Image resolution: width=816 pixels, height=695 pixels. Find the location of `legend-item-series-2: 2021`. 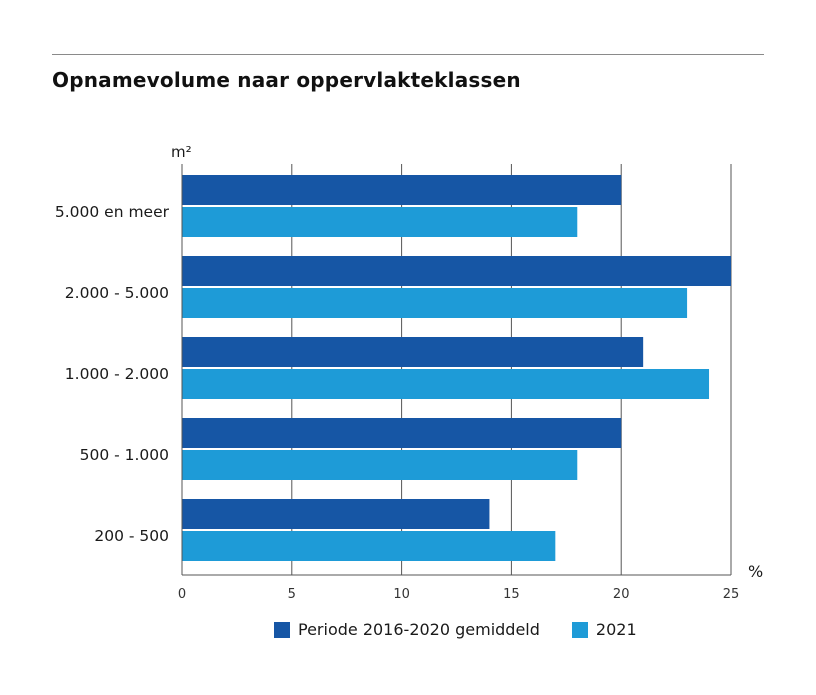

legend-item-series-2: 2021 is located at coordinates (604, 629).